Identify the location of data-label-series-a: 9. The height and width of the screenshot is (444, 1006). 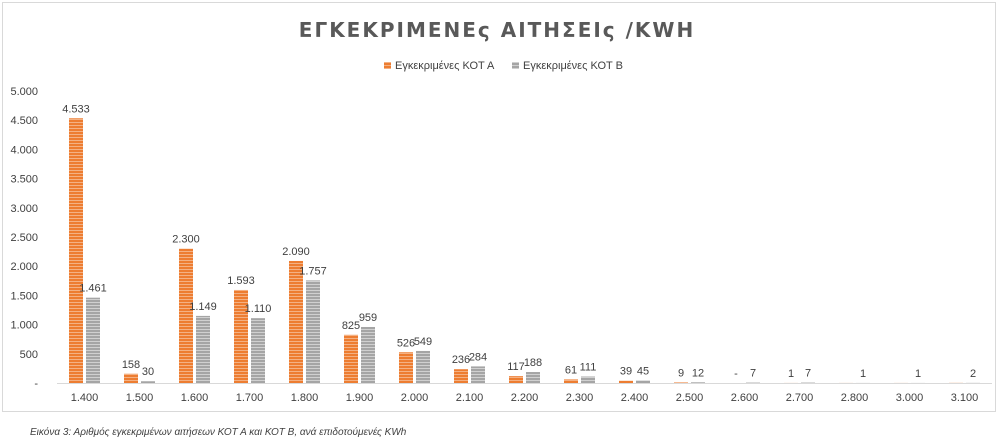
(681, 373).